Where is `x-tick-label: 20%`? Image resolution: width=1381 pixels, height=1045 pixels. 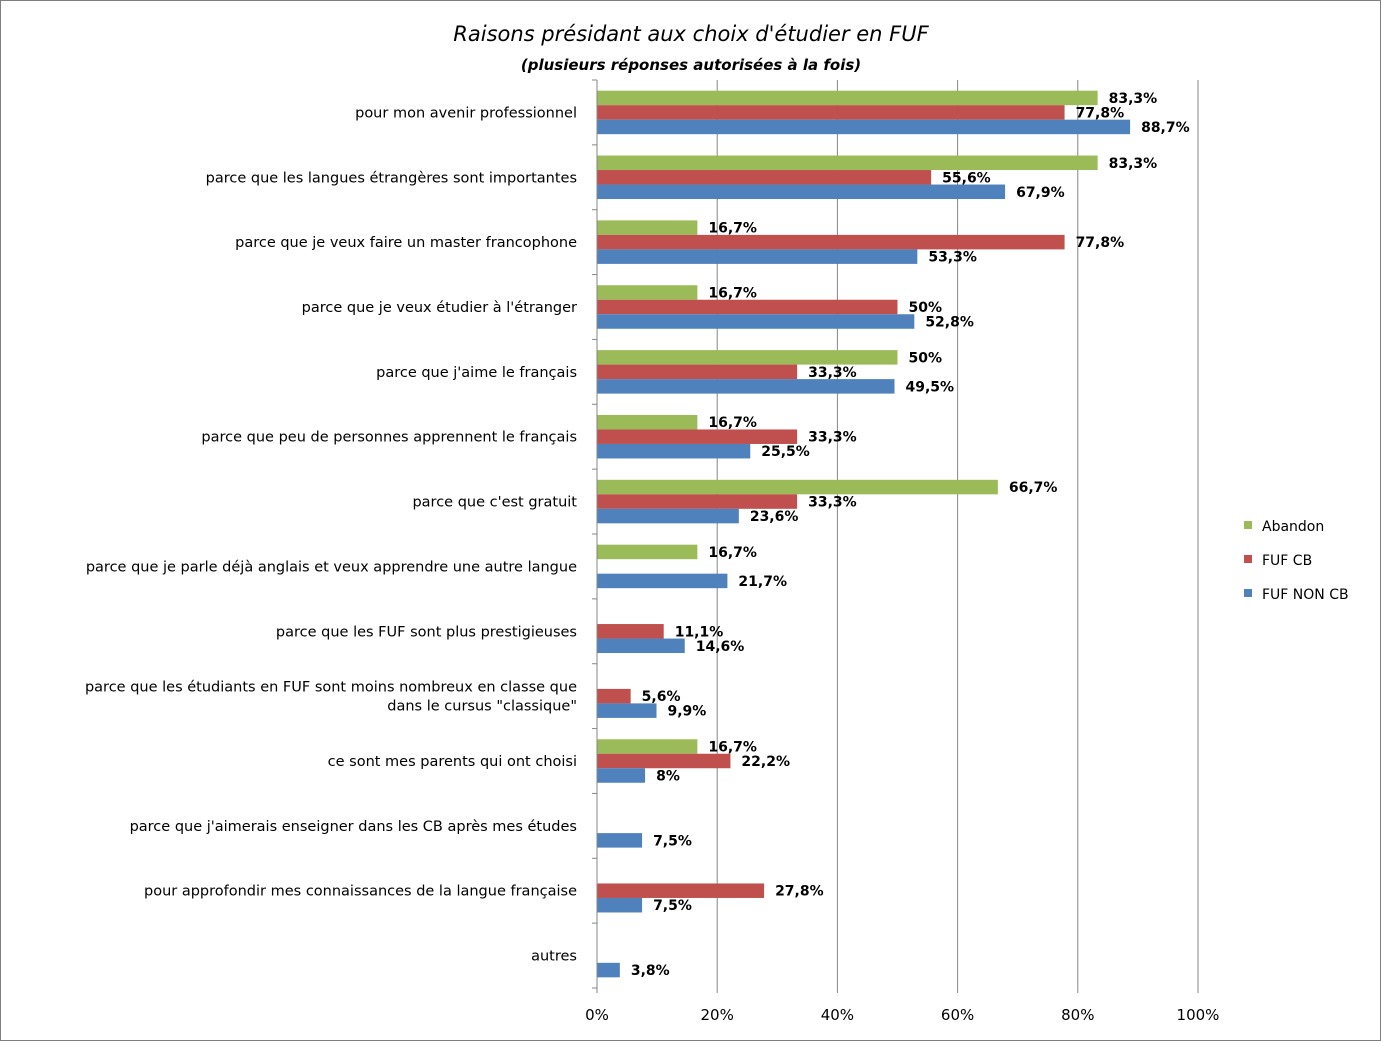
x-tick-label: 20% is located at coordinates (717, 1015).